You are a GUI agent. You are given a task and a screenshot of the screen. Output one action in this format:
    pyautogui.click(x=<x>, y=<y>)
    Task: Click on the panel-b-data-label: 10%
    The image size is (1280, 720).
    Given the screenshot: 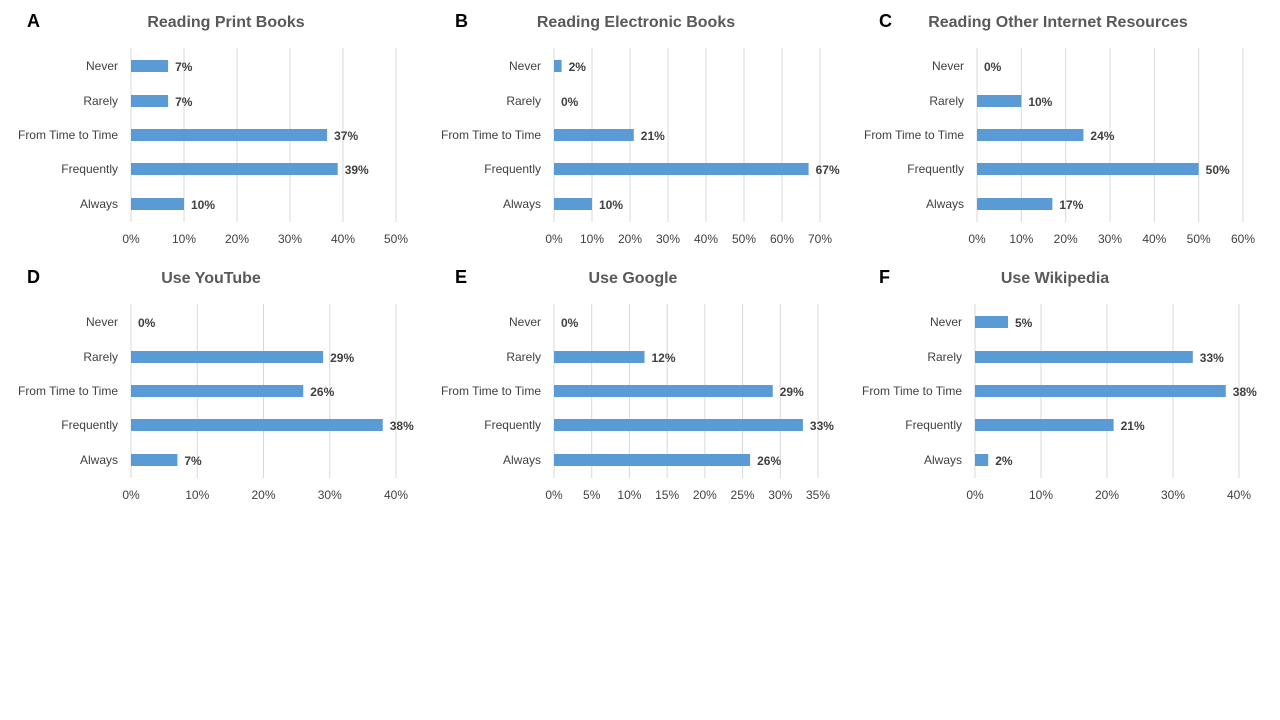 What is the action you would take?
    pyautogui.click(x=611, y=205)
    